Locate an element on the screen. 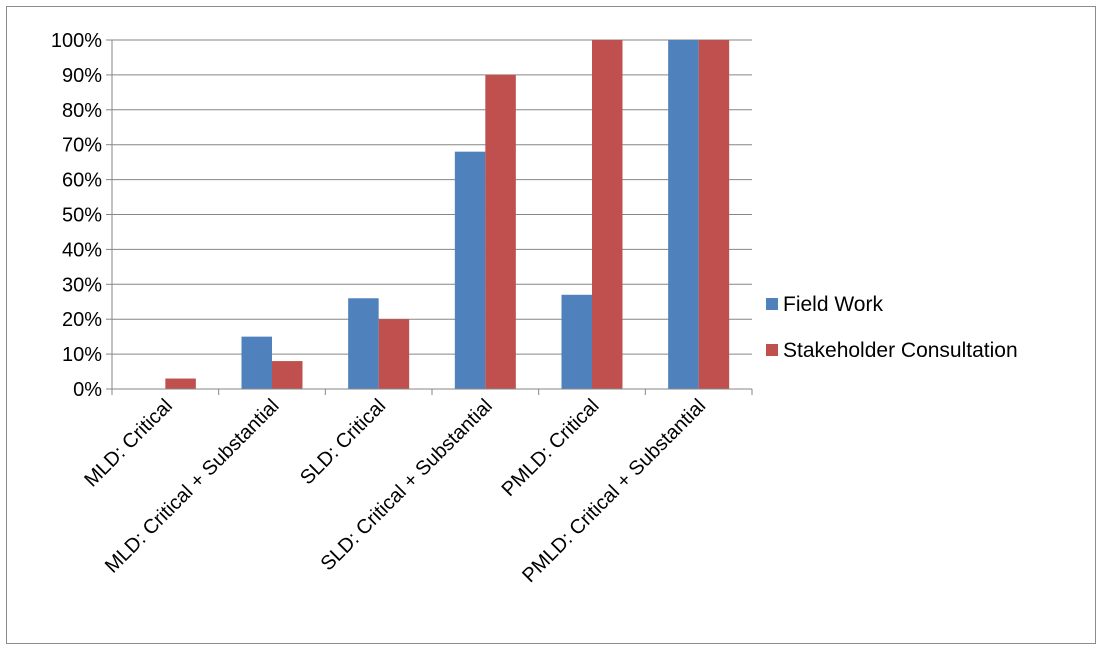 The width and height of the screenshot is (1102, 650). y-tick-label: 40% is located at coordinates (82, 250).